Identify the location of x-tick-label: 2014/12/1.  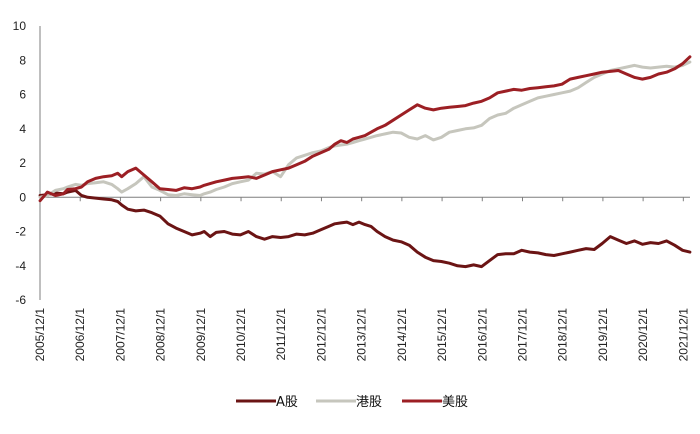
(402, 335).